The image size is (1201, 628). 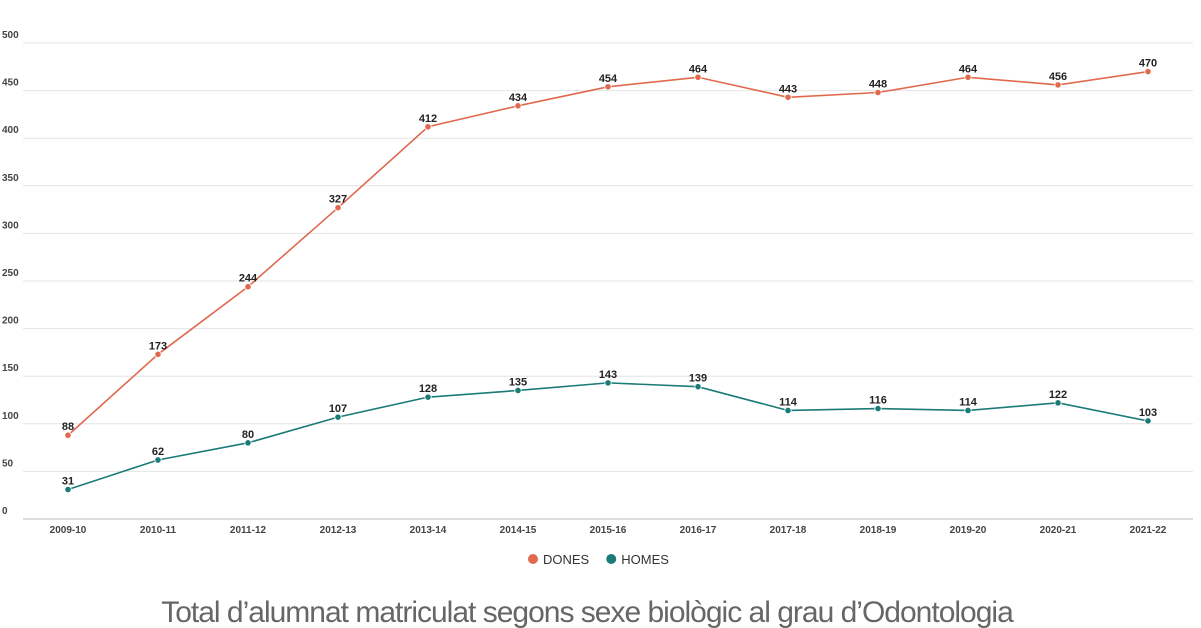 I want to click on data-label: 327, so click(x=338, y=200).